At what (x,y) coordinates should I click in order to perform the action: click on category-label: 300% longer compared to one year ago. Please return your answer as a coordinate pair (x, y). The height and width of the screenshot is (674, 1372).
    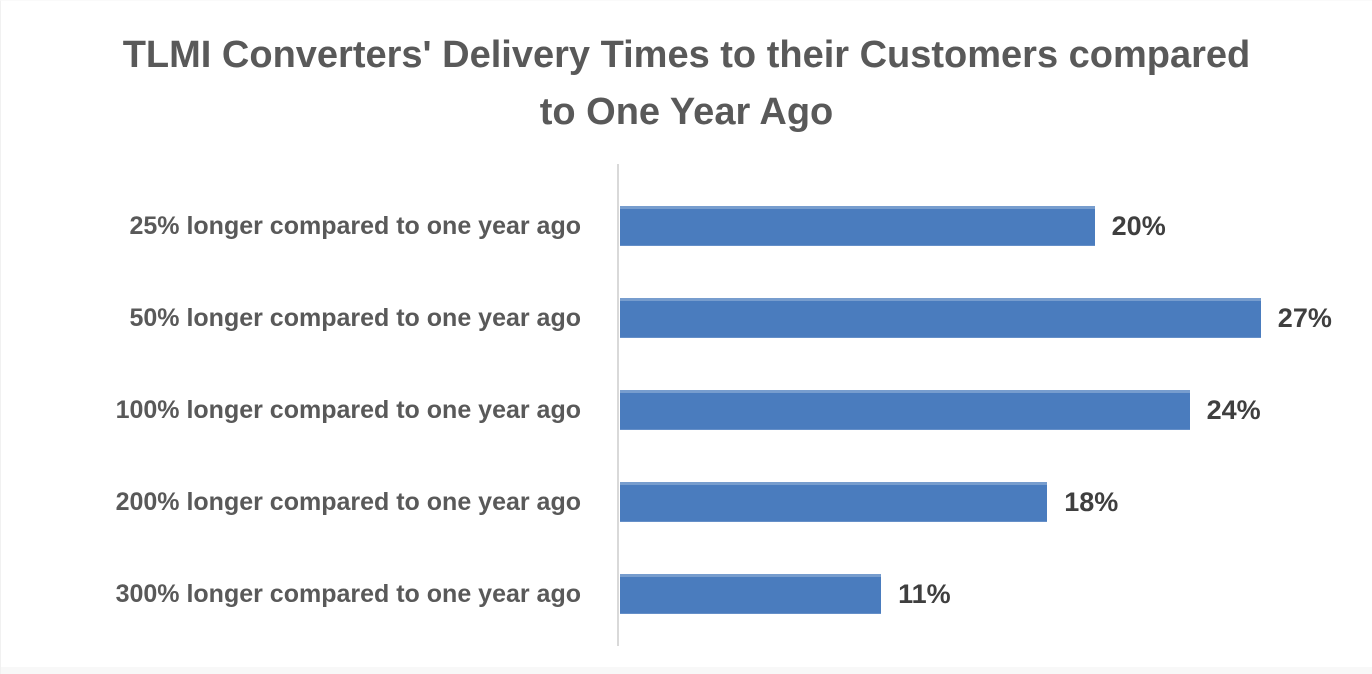
    Looking at the image, I should click on (348, 593).